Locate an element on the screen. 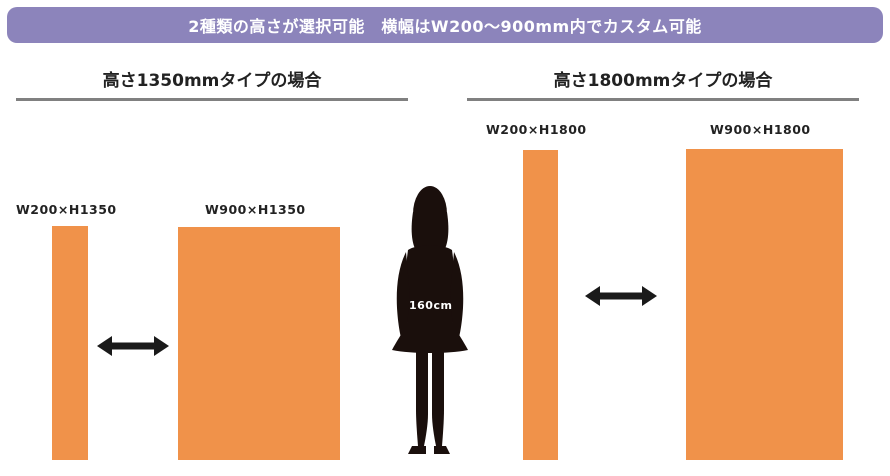 This screenshot has height=476, width=890. person-height-label: 160cm is located at coordinates (431, 305).